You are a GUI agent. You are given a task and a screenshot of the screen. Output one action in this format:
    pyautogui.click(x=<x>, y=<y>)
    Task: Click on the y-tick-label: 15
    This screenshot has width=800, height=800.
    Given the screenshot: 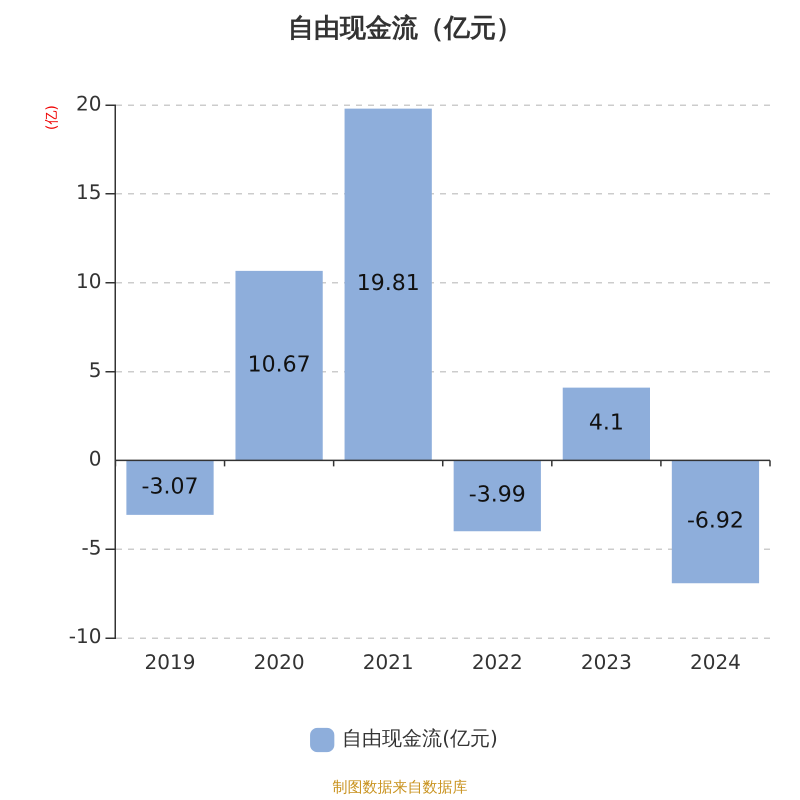 What is the action you would take?
    pyautogui.click(x=89, y=192)
    